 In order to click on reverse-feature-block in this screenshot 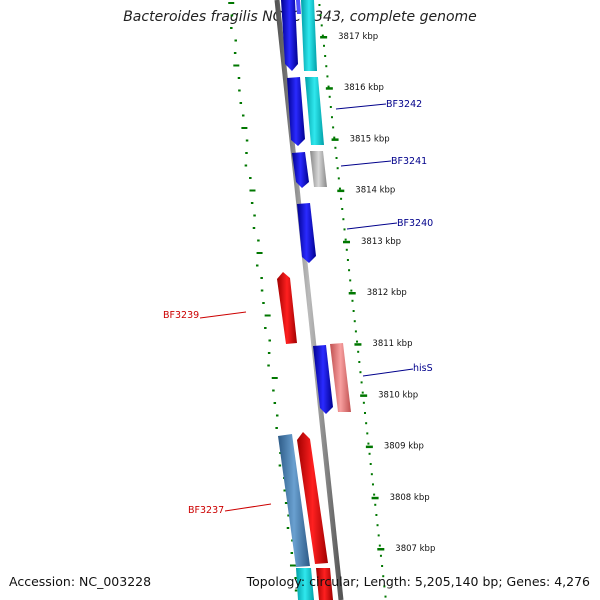, I will do `click(340, 377)`.